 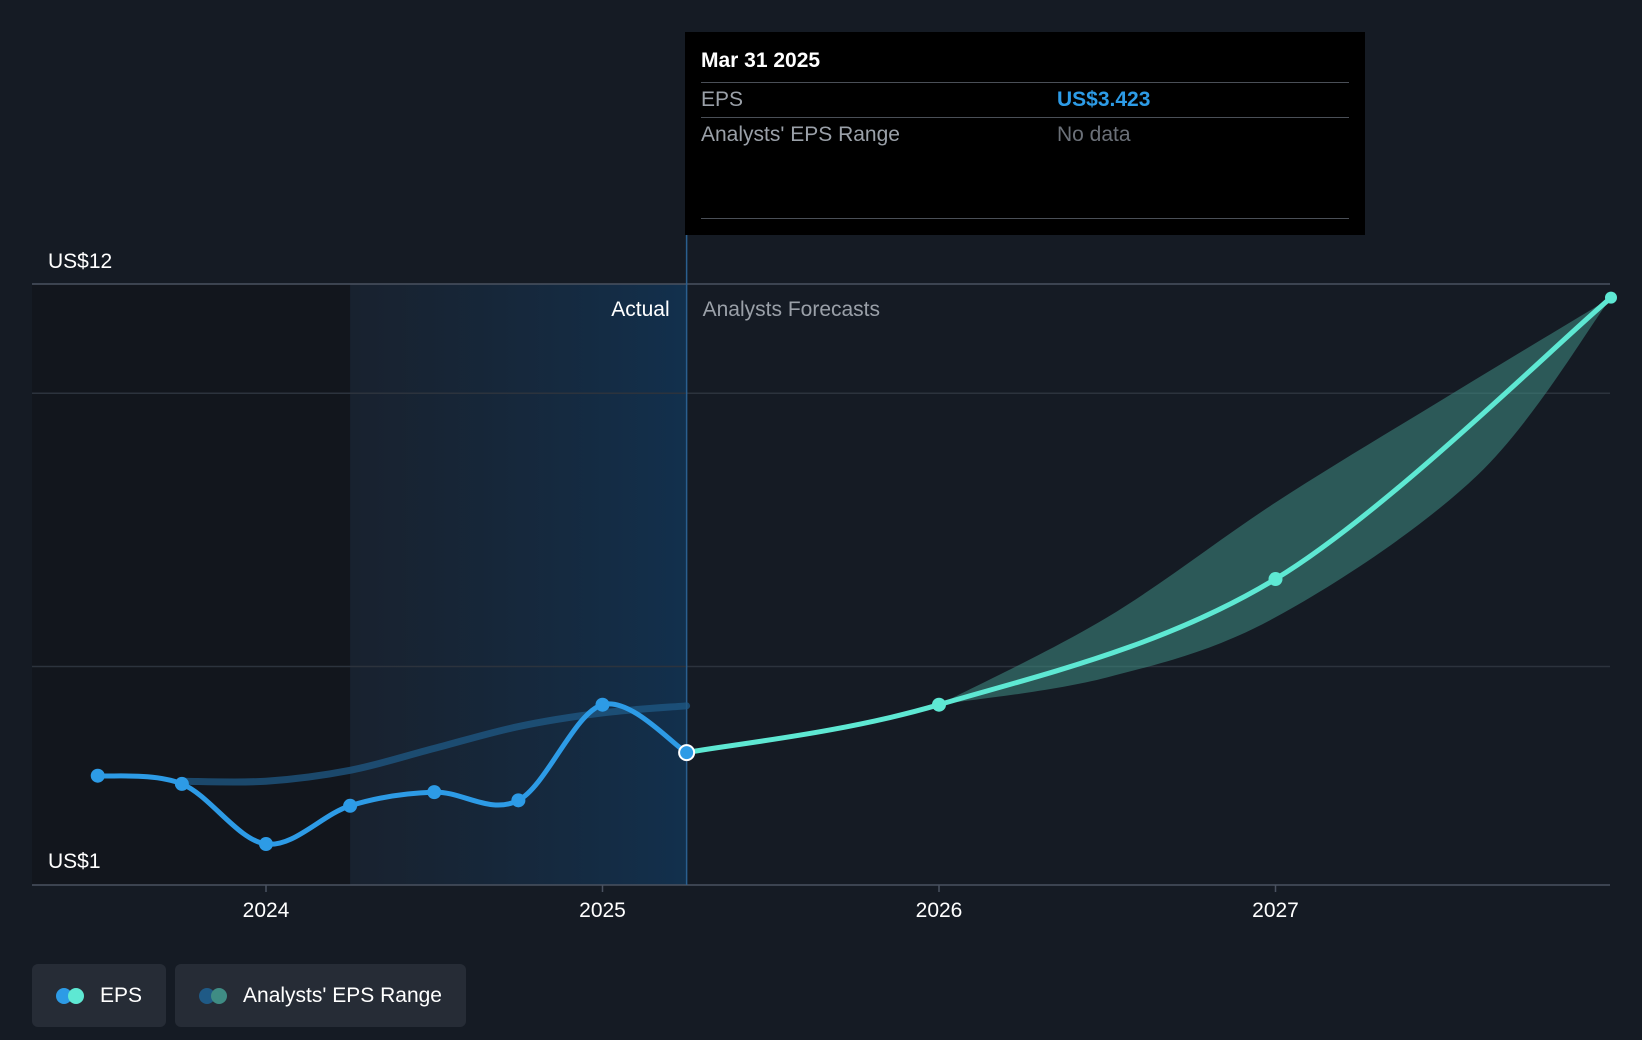 I want to click on forecast-label: Analysts Forecasts, so click(x=791, y=309).